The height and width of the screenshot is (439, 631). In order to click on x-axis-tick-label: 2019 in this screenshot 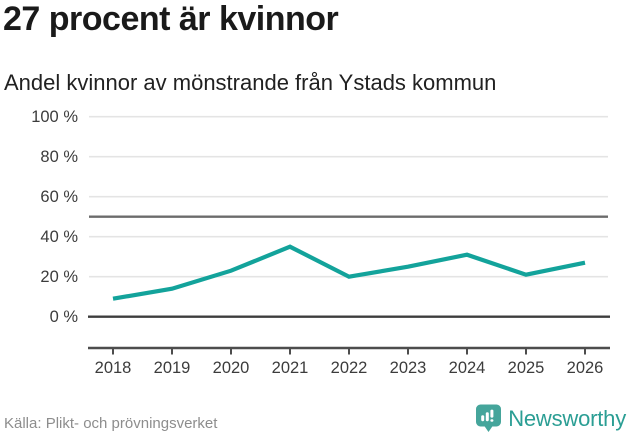, I will do `click(172, 368)`.